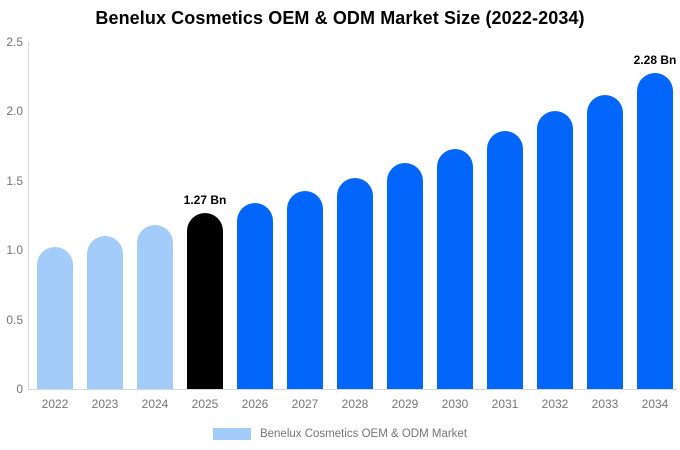 The width and height of the screenshot is (680, 450). What do you see at coordinates (205, 300) in the screenshot?
I see `bar-2025` at bounding box center [205, 300].